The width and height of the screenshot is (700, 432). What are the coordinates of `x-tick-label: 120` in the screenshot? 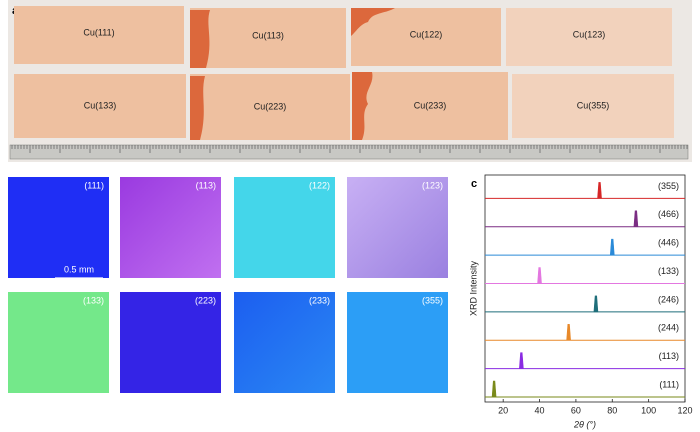 It's located at (684, 410).